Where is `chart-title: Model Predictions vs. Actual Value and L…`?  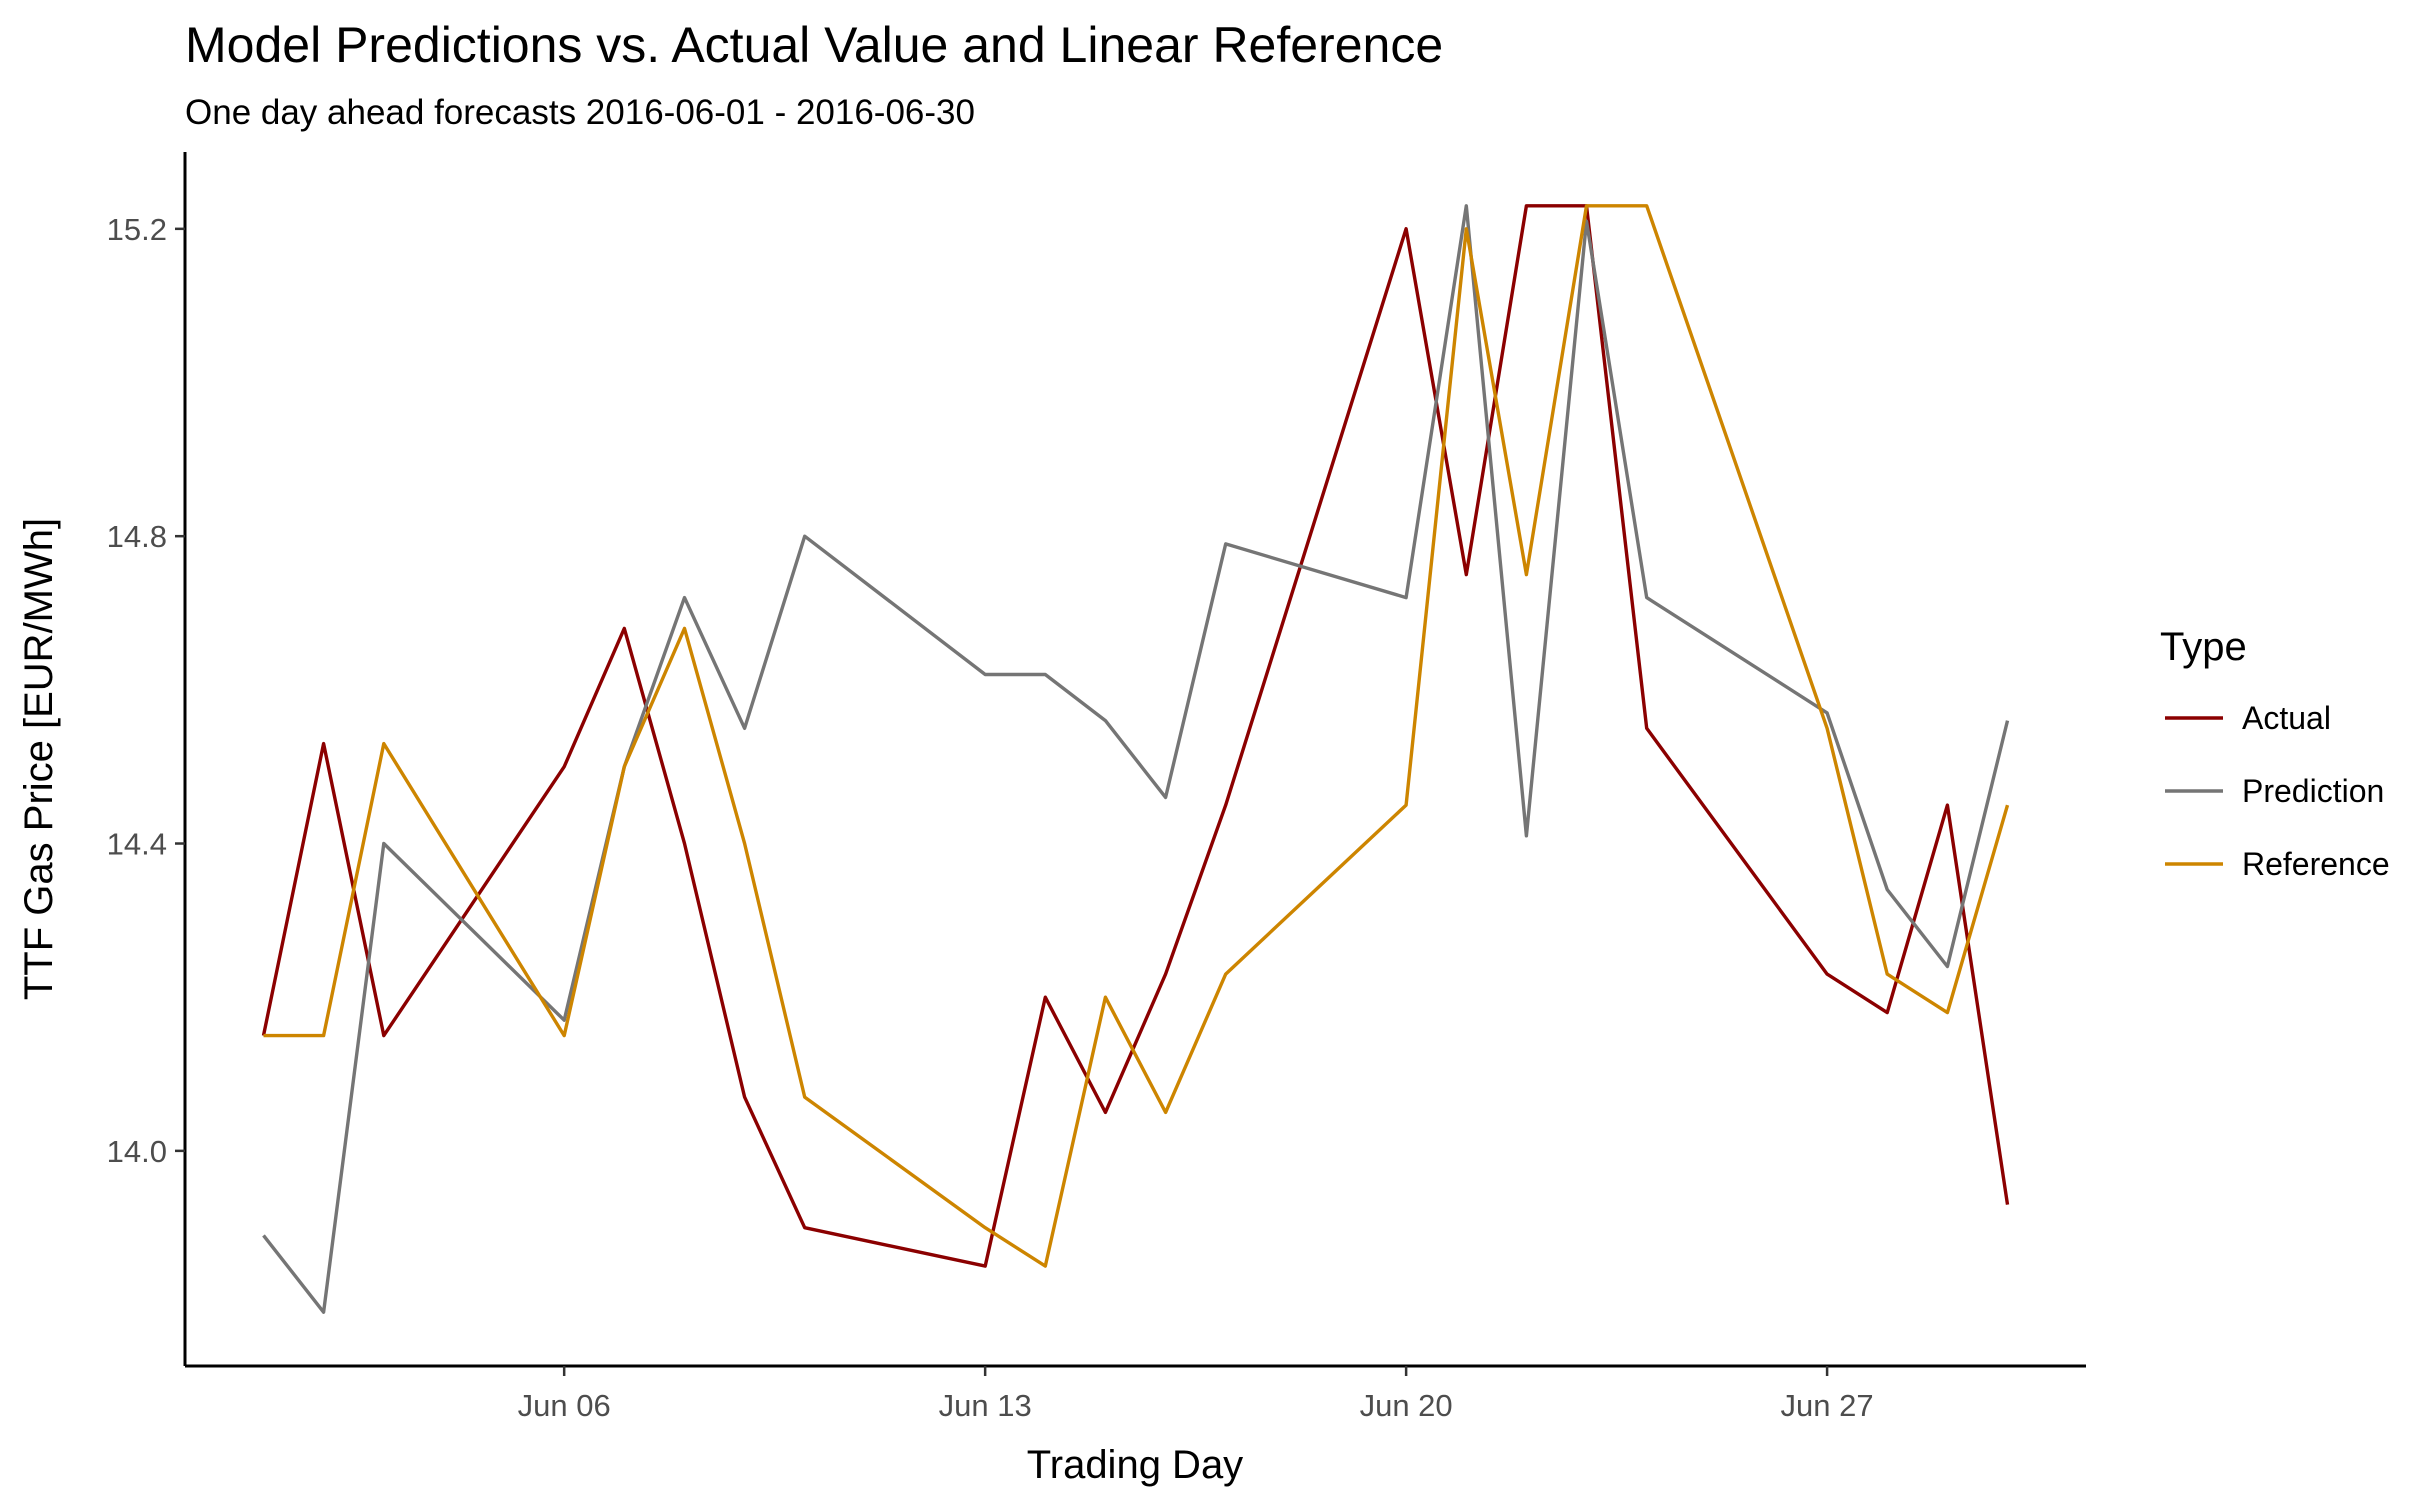
chart-title: Model Predictions vs. Actual Value and L… is located at coordinates (814, 45).